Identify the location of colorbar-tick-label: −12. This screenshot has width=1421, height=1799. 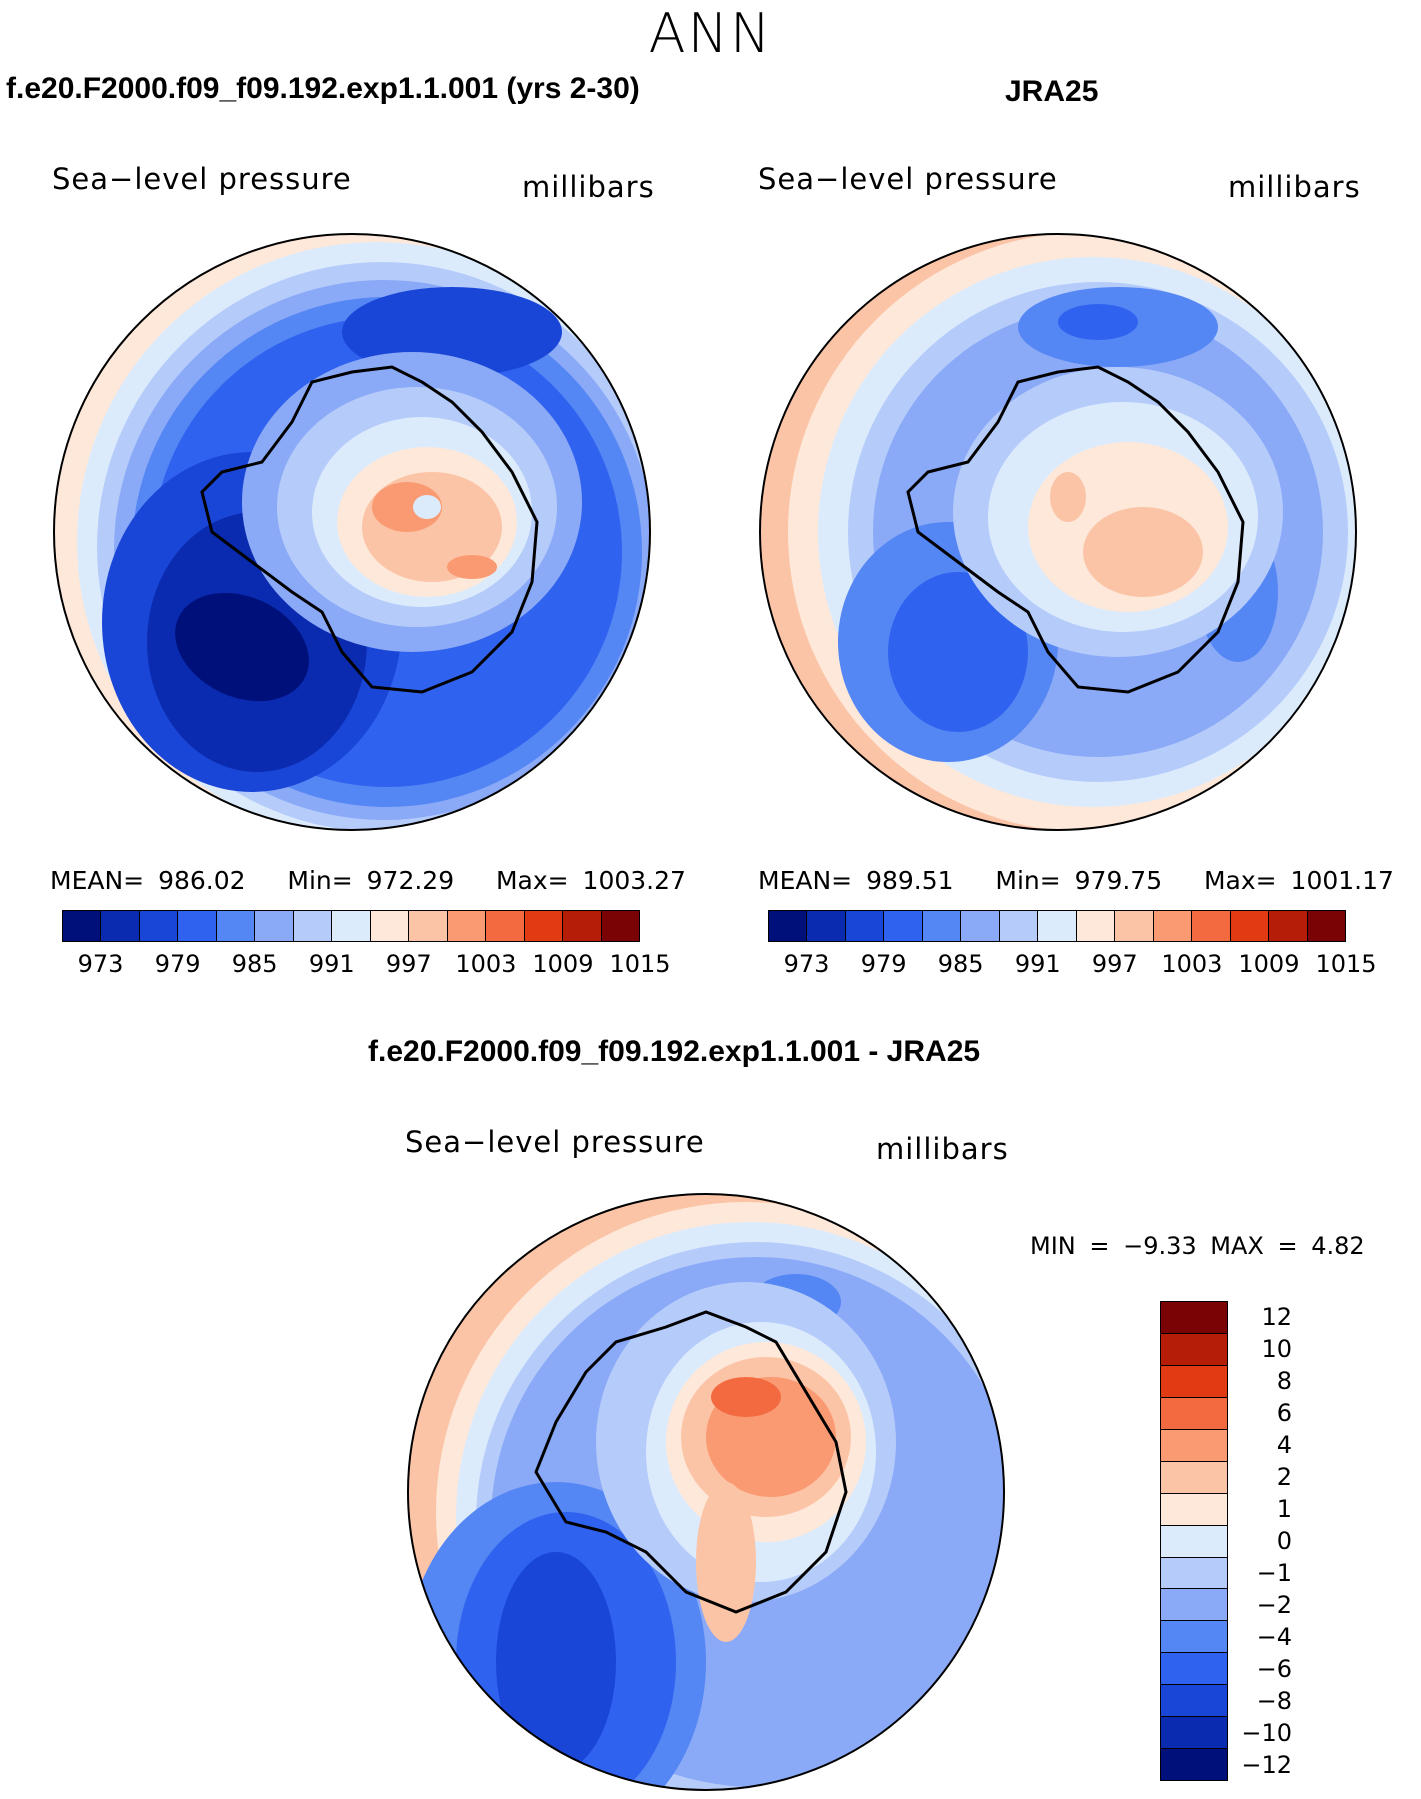
(1266, 1765).